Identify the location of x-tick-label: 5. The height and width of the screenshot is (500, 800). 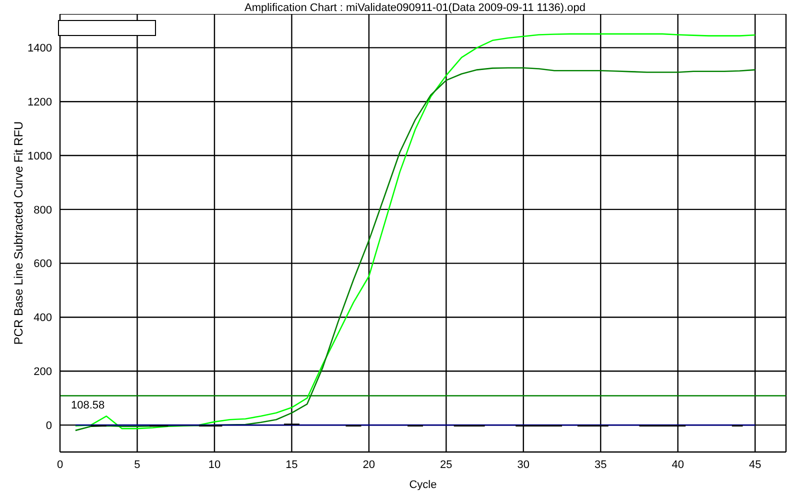
(137, 464).